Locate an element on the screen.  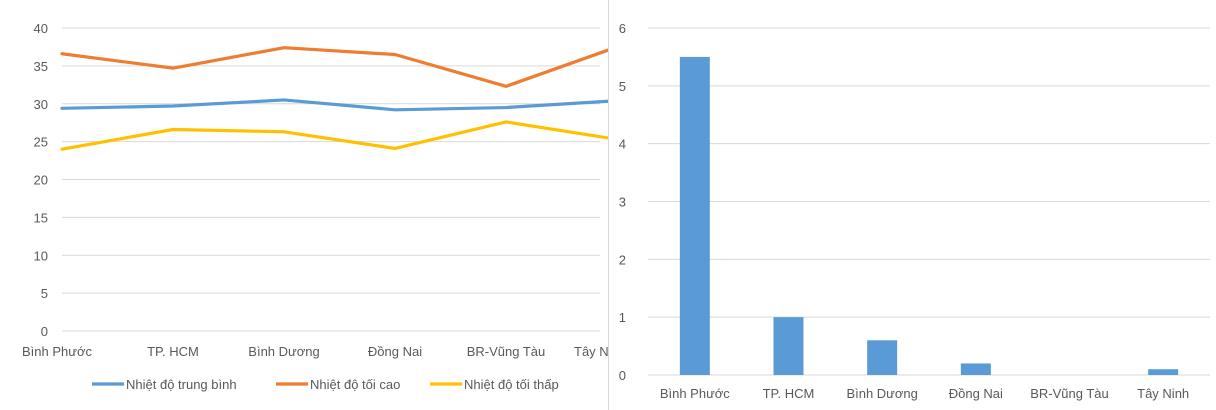
line-chart-y-tick: 40 is located at coordinates (41, 28).